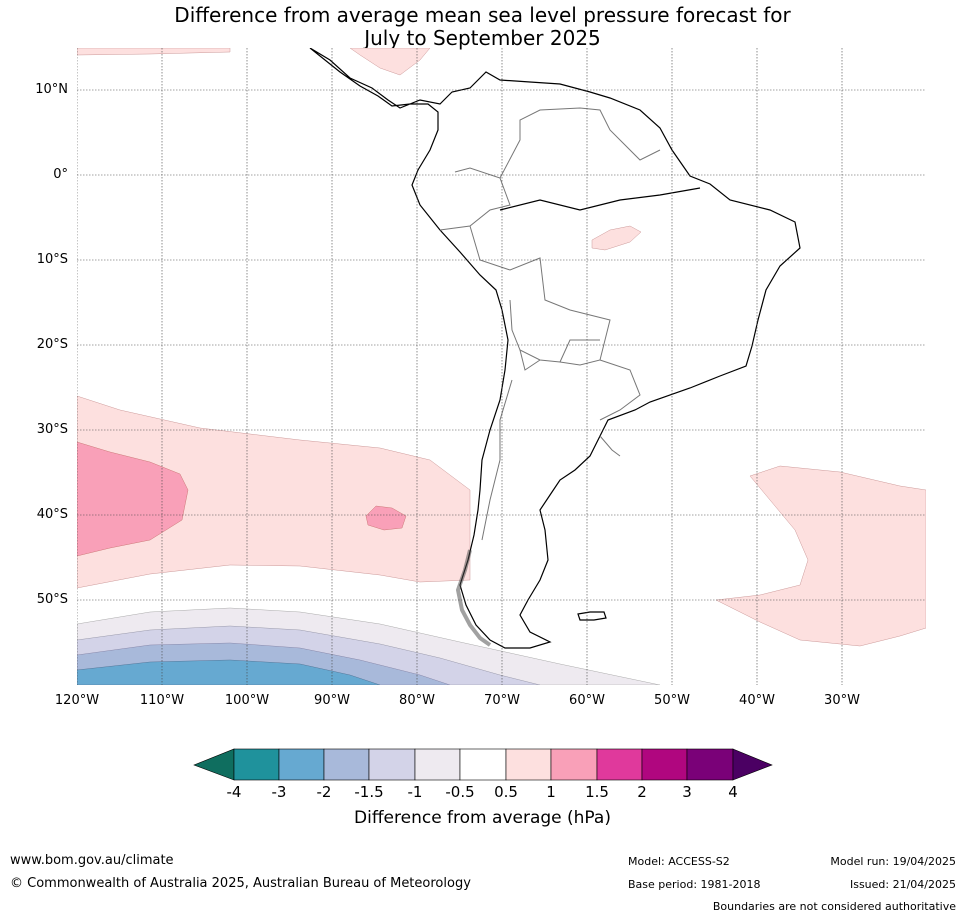 This screenshot has width=965, height=919. Describe the element at coordinates (733, 792) in the screenshot. I see `colorbar-tick-4: 4` at that location.